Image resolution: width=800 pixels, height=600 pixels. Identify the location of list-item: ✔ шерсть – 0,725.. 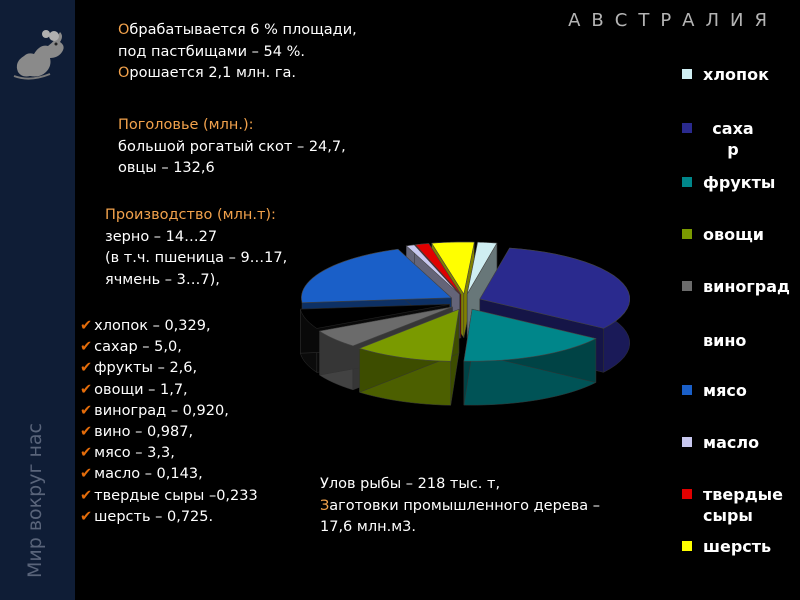
(147, 516).